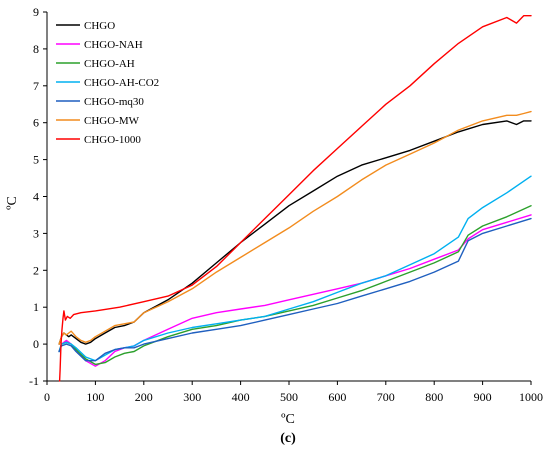 This screenshot has height=451, width=550. What do you see at coordinates (95, 397) in the screenshot?
I see `x-tick-label: 100` at bounding box center [95, 397].